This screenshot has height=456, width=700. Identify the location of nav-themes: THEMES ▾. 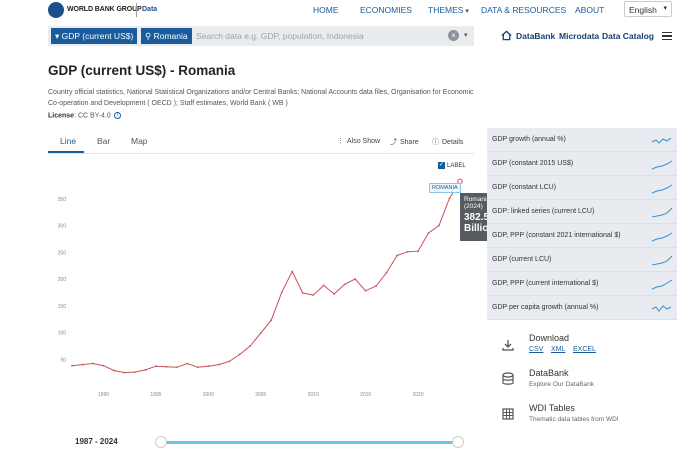
(448, 10).